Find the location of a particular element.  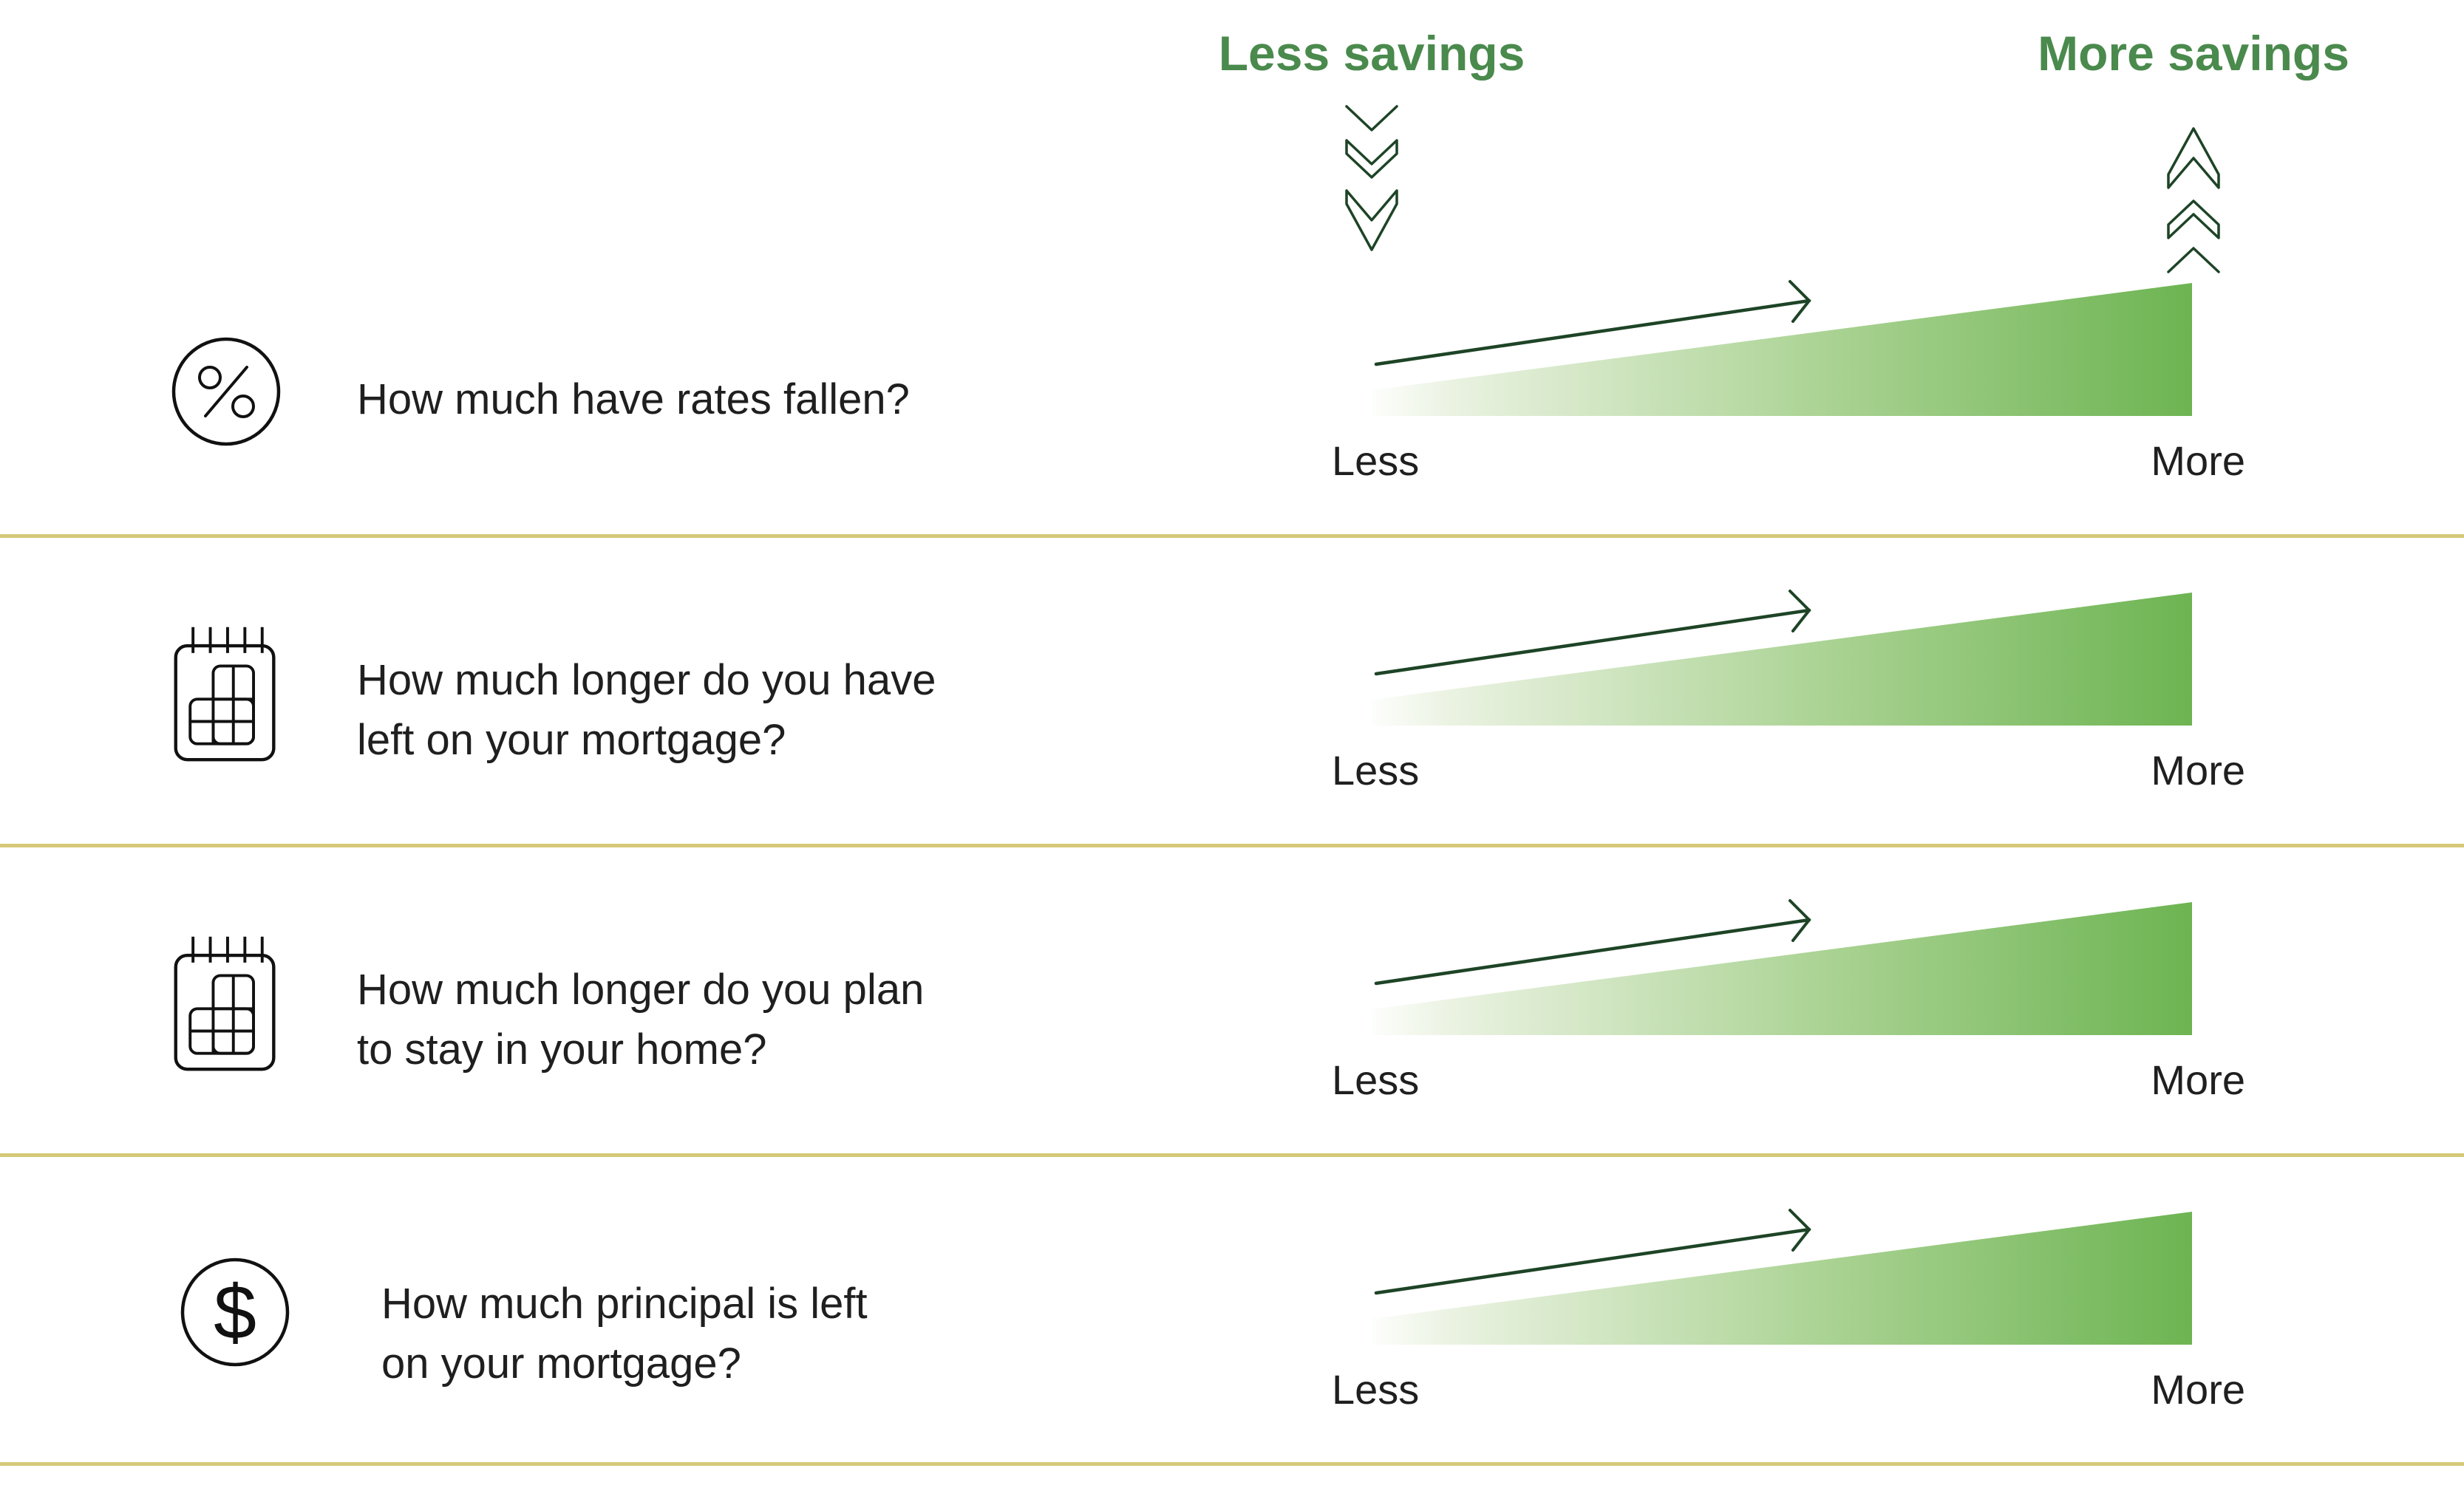

dollar-icon: $ is located at coordinates (235, 1312).